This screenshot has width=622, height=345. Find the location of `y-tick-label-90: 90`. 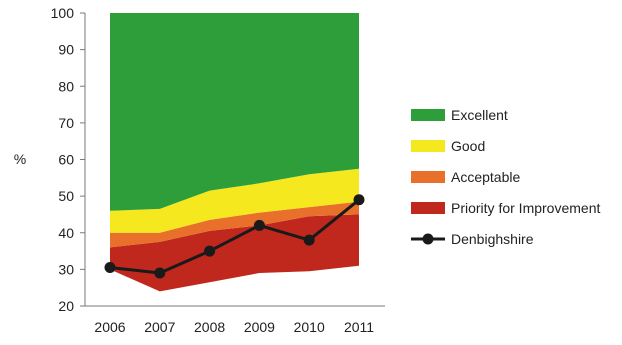

y-tick-label-90: 90 is located at coordinates (66, 50).